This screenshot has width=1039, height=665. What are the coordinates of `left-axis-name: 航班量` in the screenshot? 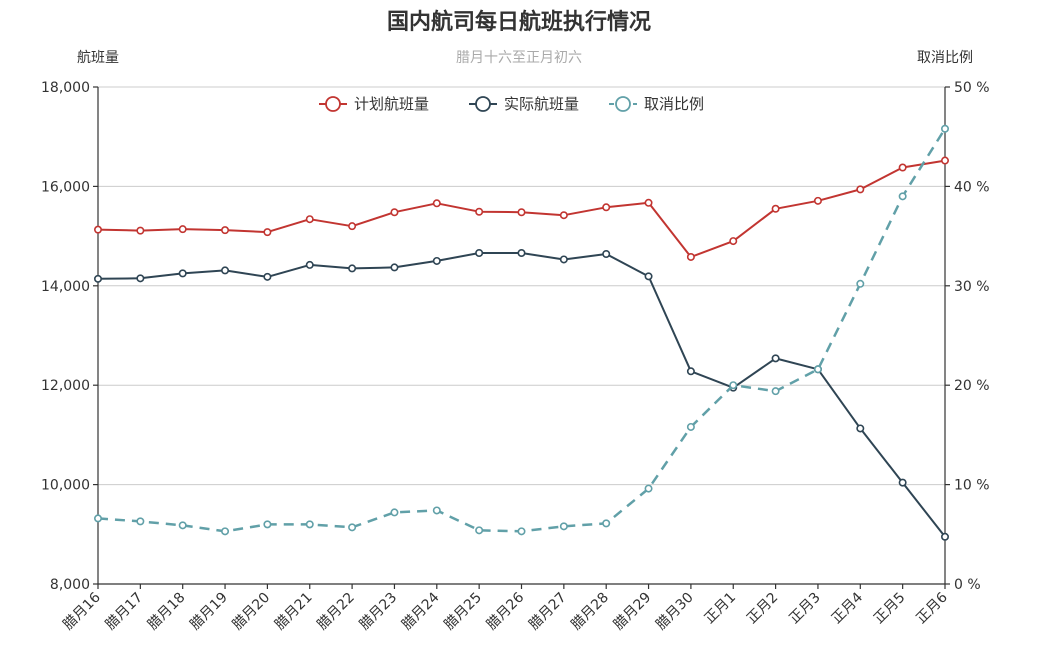 It's located at (98, 58).